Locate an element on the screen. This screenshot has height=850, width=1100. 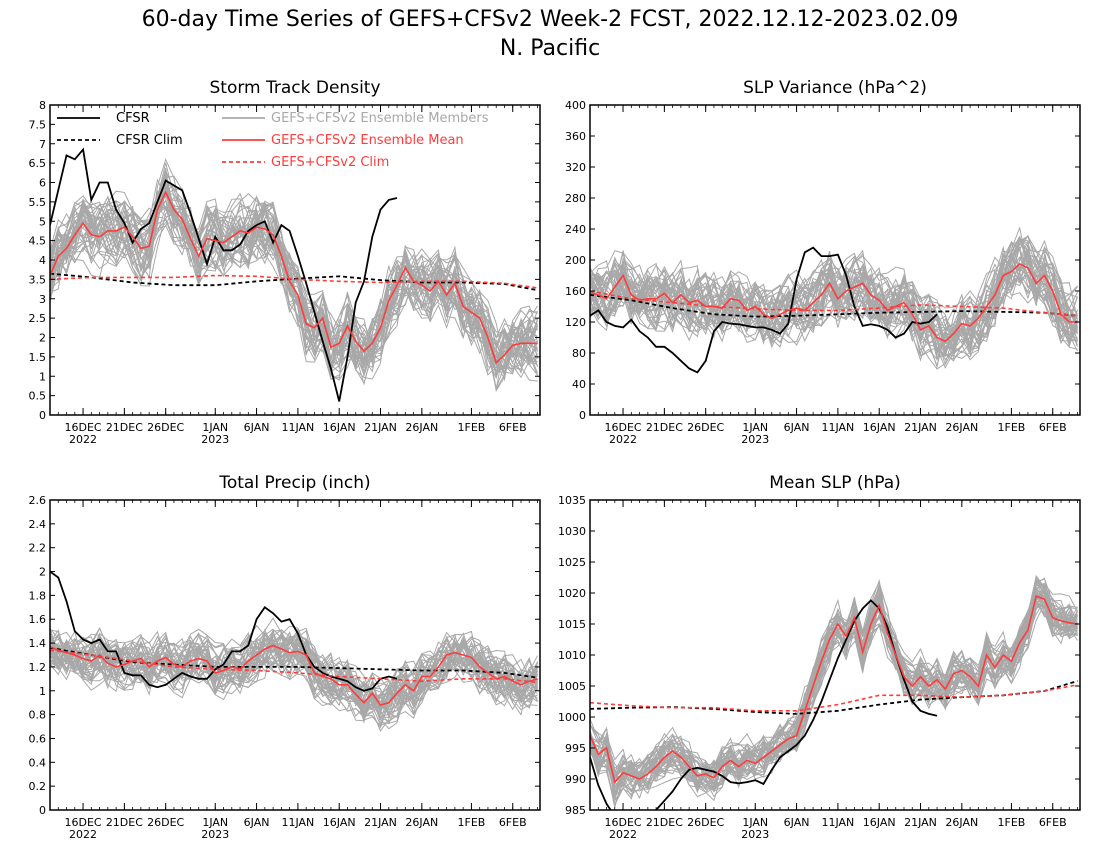
y-tick-label: 6 is located at coordinates (42, 183).